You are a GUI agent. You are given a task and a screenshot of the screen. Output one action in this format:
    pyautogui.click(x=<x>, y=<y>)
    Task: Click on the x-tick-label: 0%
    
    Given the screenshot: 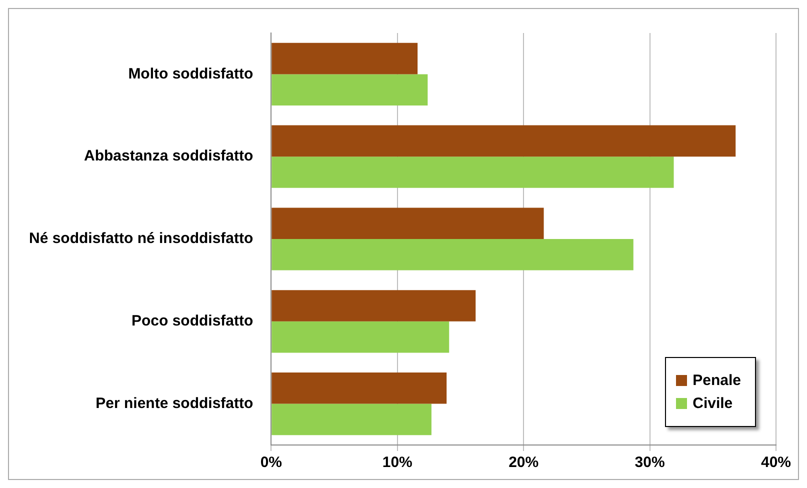 What is the action you would take?
    pyautogui.click(x=271, y=463)
    